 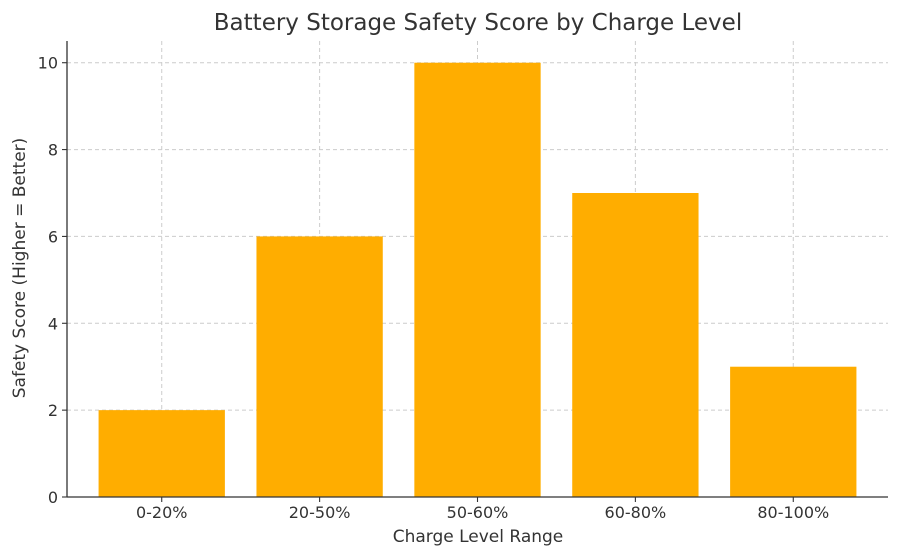 I want to click on x-tick-label: 60-80%, so click(x=636, y=512).